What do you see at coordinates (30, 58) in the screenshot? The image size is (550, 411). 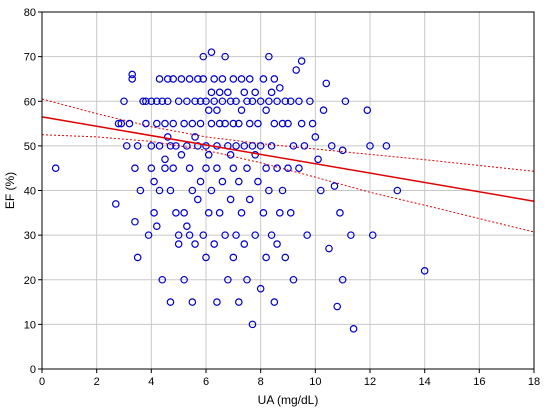 I see `y-tick-label: 70` at bounding box center [30, 58].